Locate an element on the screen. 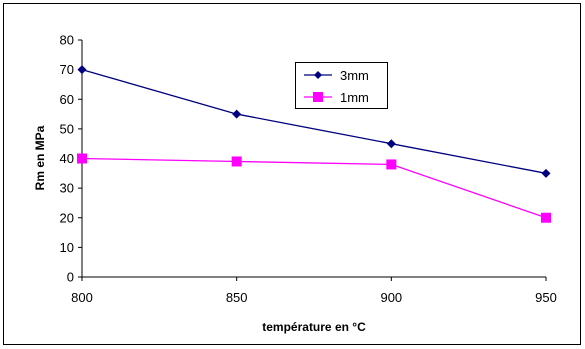 The height and width of the screenshot is (349, 585). legend-marker-1mm is located at coordinates (318, 97).